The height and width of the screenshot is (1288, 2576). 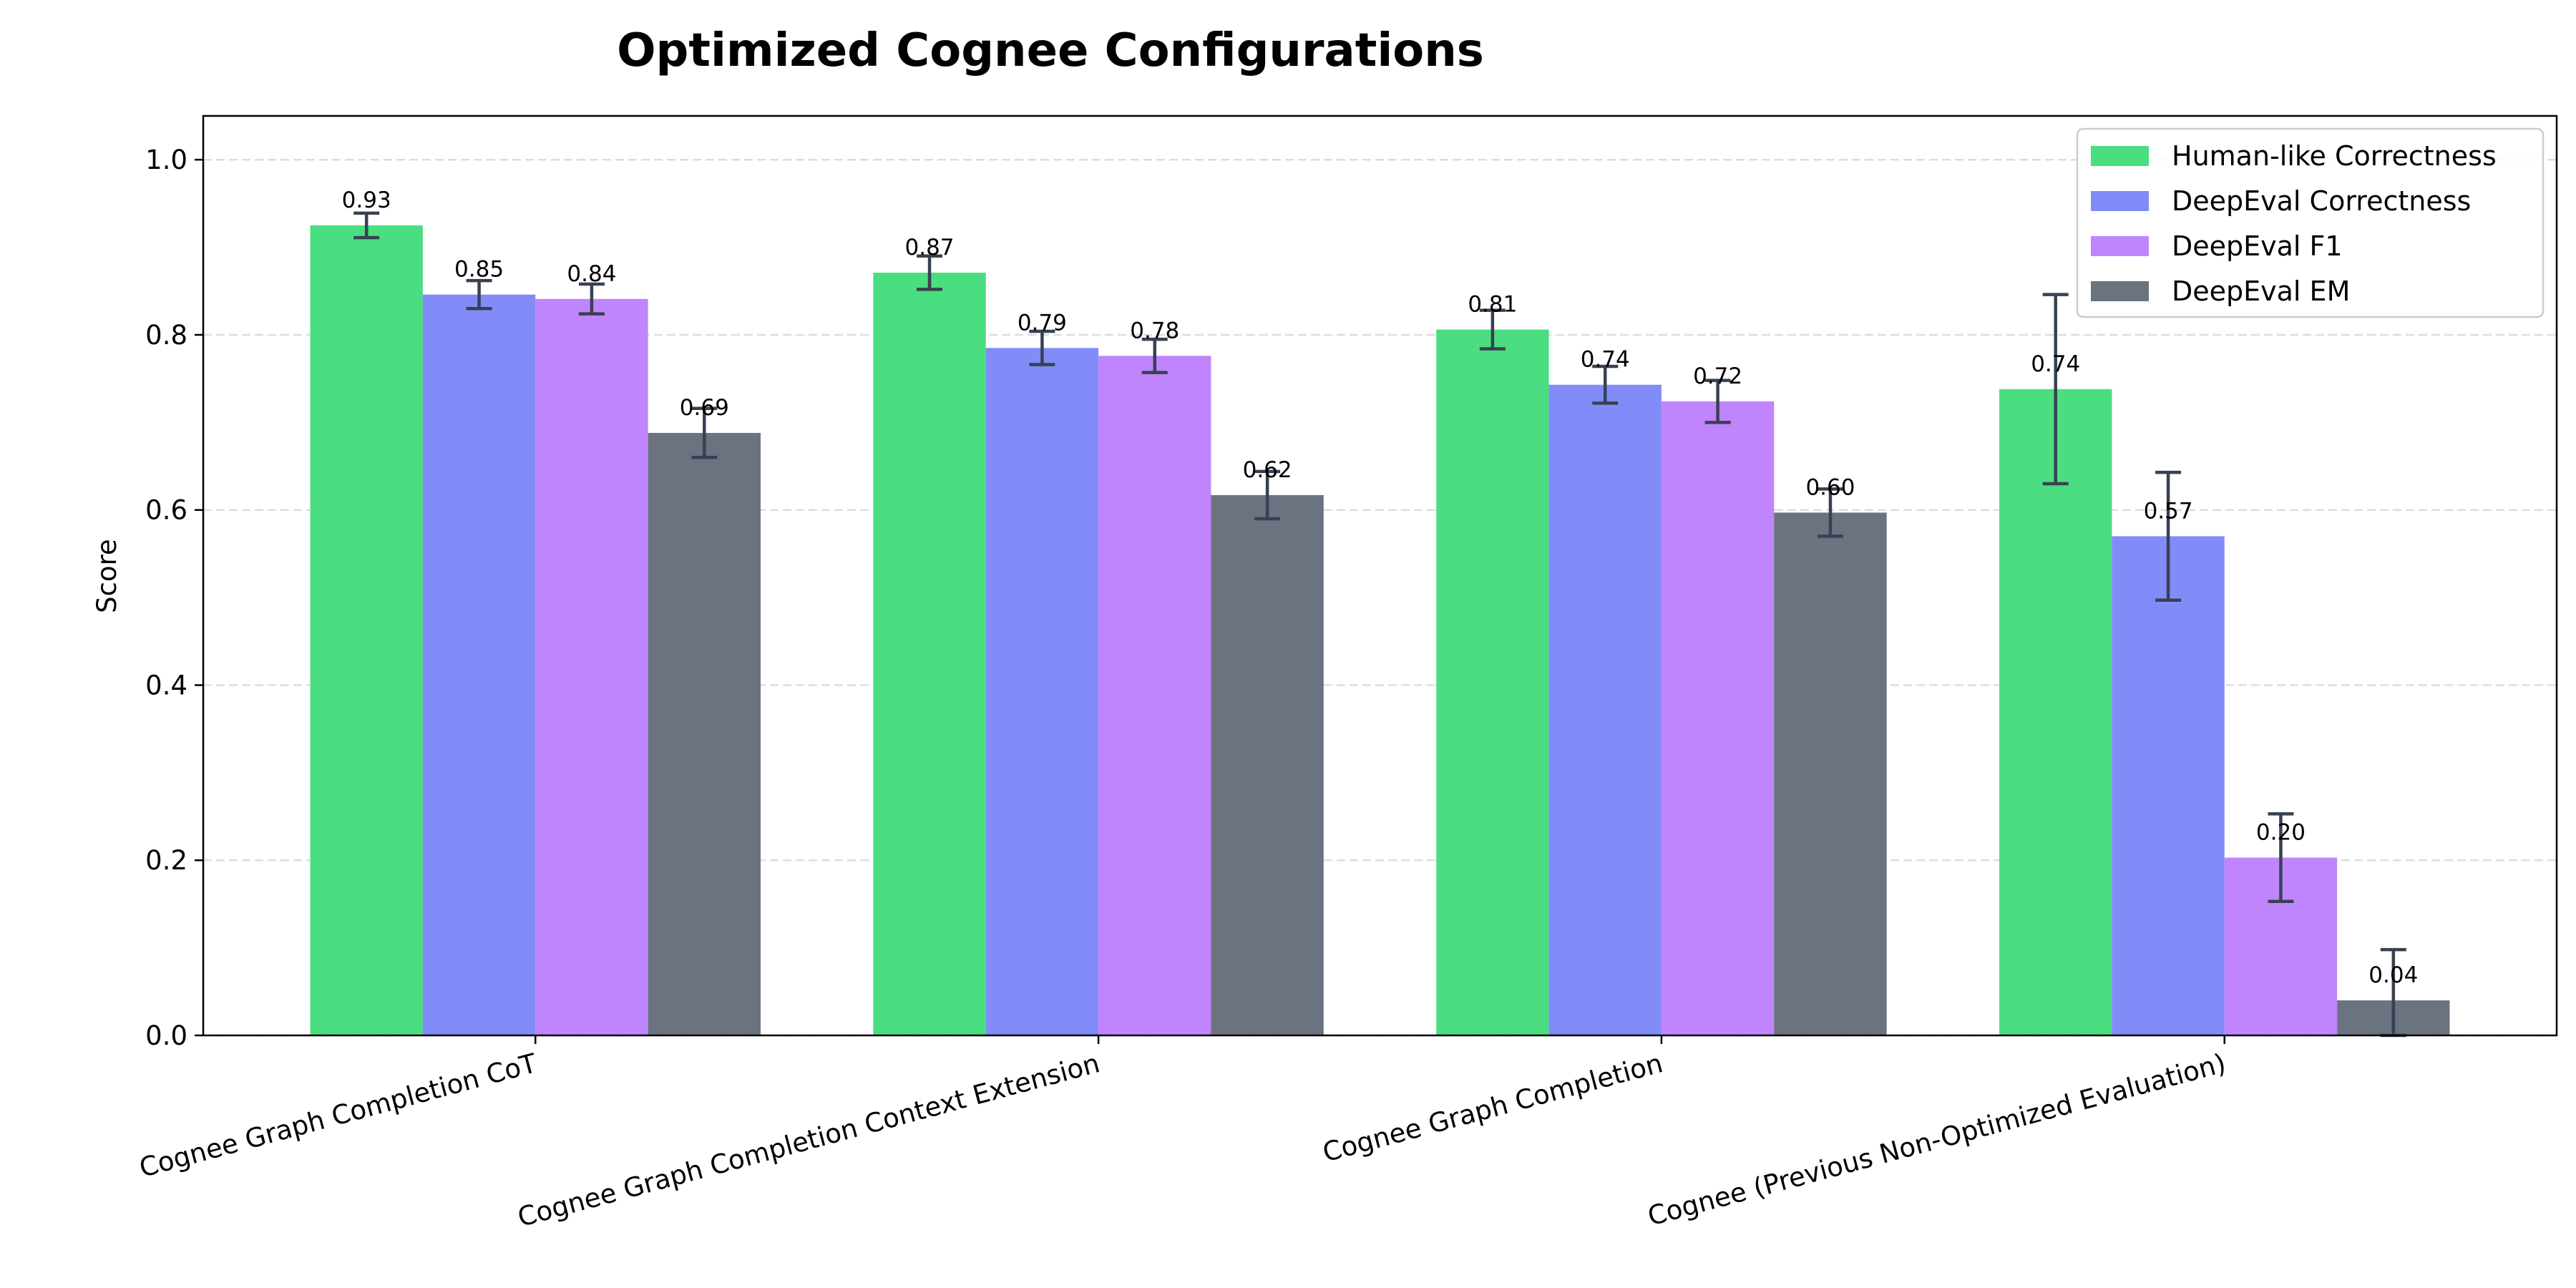 I want to click on y-axis-label: Score, so click(x=107, y=576).